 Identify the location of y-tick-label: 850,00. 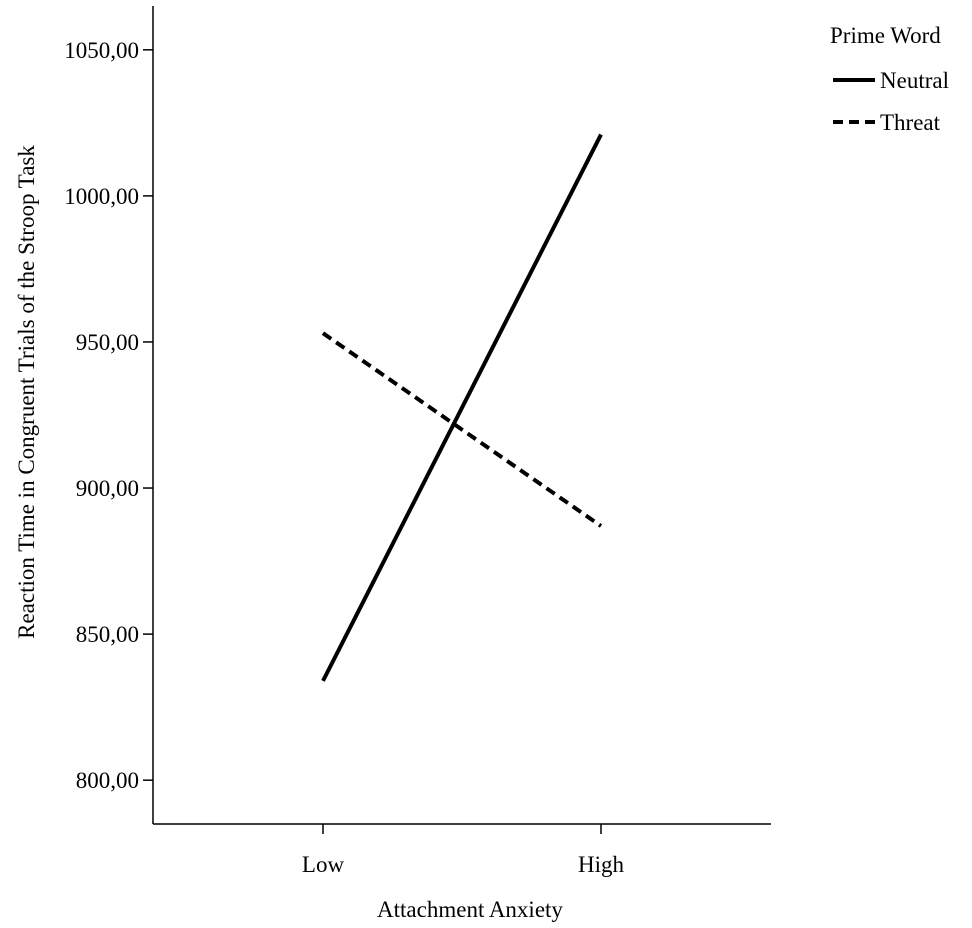
(107, 634).